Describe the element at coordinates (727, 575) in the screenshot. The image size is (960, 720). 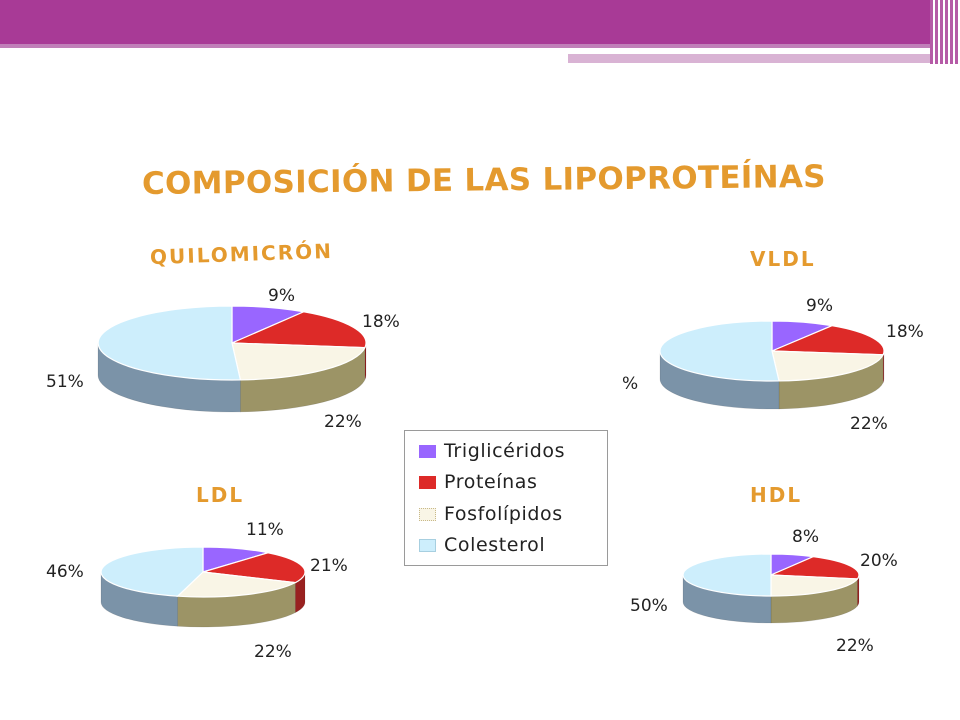
I see `pie-slice-hdl-colesterol` at that location.